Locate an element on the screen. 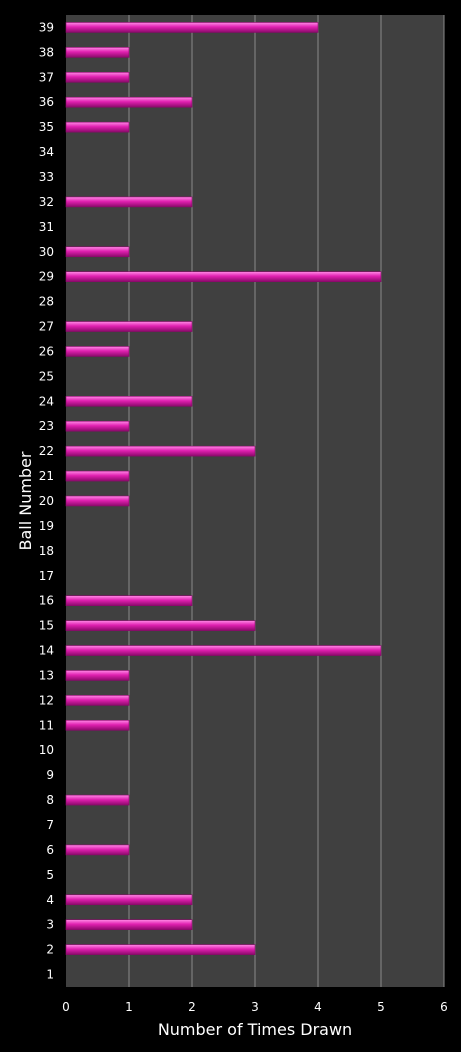 This screenshot has width=461, height=1052. y-tick-label: 9 is located at coordinates (50, 775).